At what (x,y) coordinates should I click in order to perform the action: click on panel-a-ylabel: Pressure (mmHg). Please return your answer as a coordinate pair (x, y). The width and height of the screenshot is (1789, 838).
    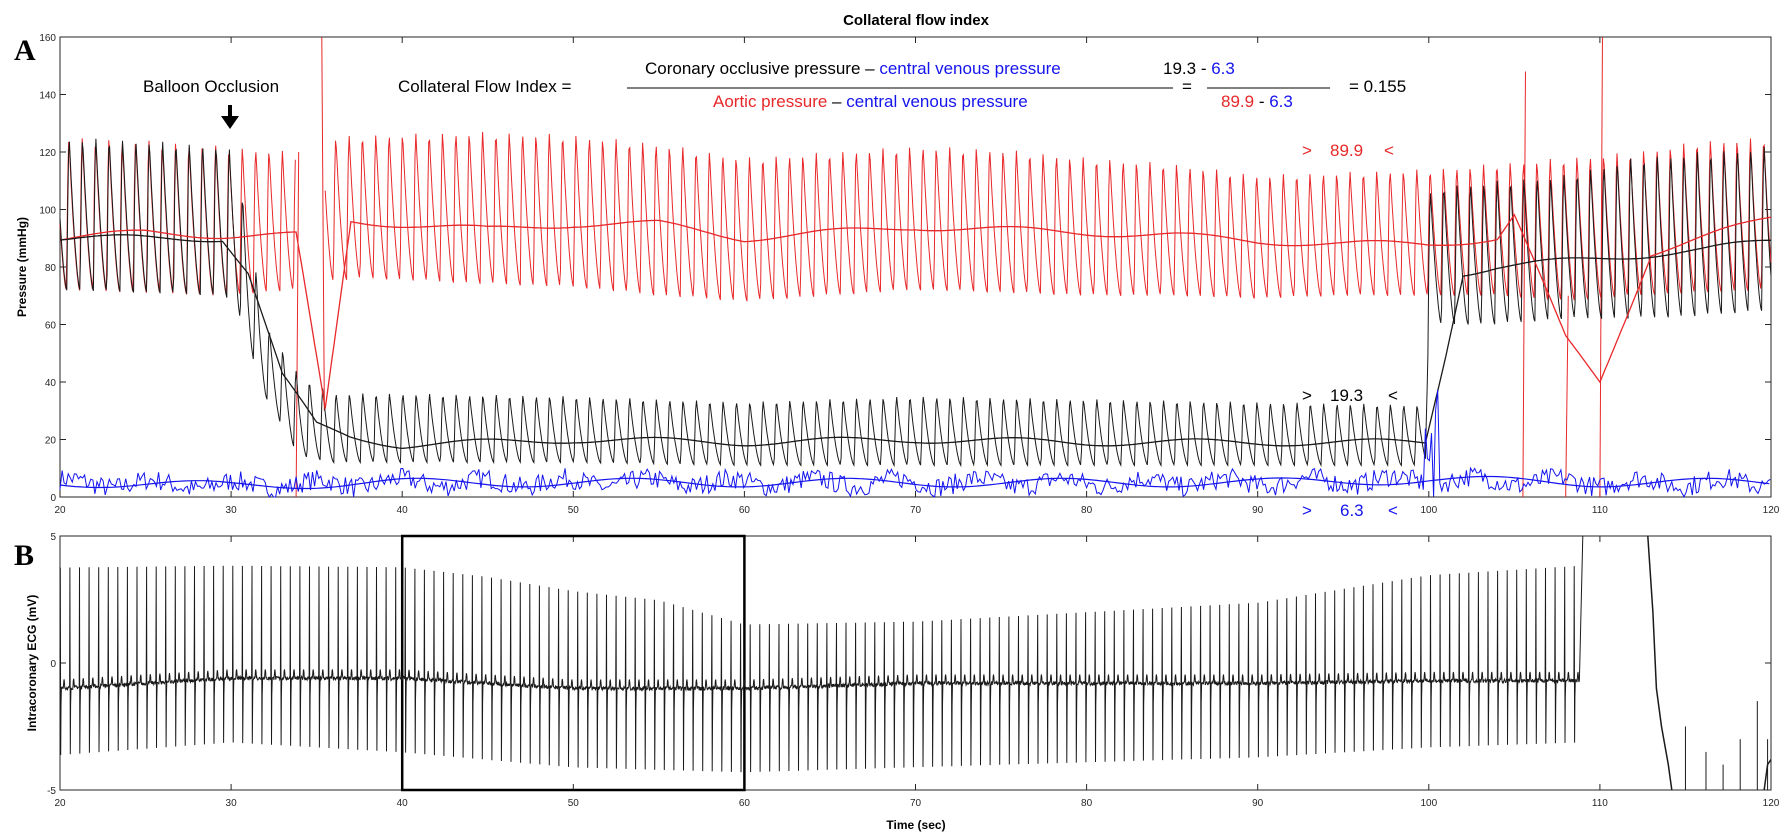
    Looking at the image, I should click on (22, 267).